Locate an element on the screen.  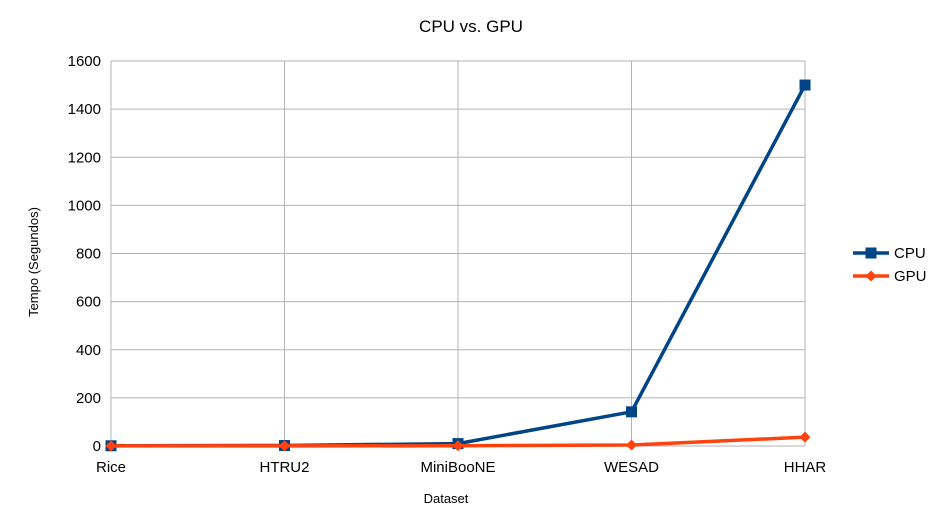
y-tick-label: 1600 is located at coordinates (84, 61).